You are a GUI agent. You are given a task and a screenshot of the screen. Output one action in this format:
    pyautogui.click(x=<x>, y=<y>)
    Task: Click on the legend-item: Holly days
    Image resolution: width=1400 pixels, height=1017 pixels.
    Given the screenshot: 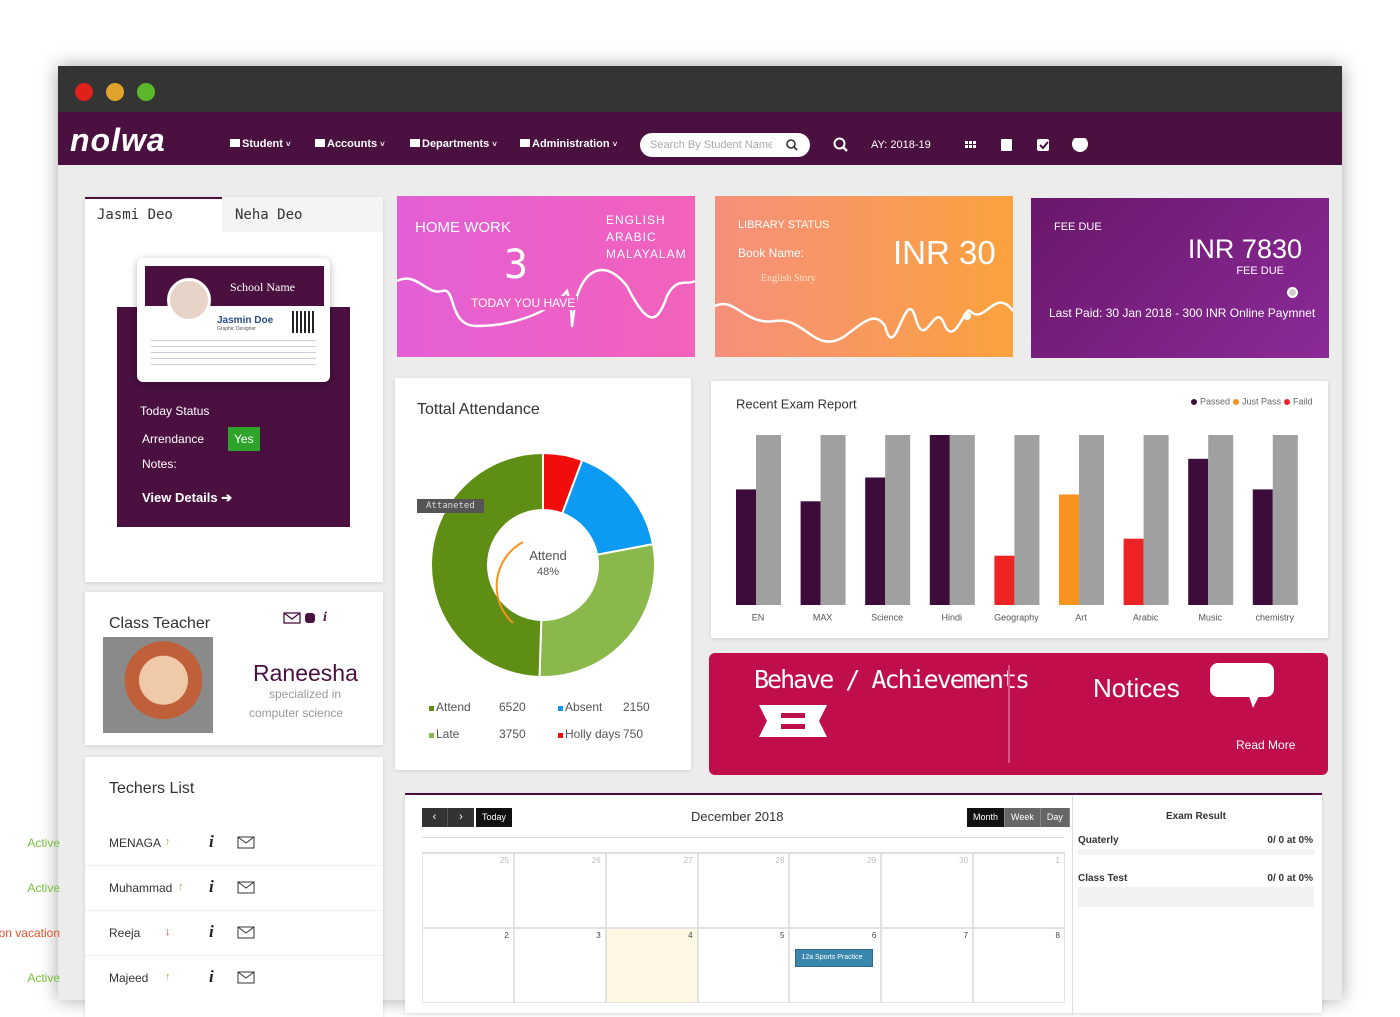 What is the action you would take?
    pyautogui.click(x=589, y=734)
    